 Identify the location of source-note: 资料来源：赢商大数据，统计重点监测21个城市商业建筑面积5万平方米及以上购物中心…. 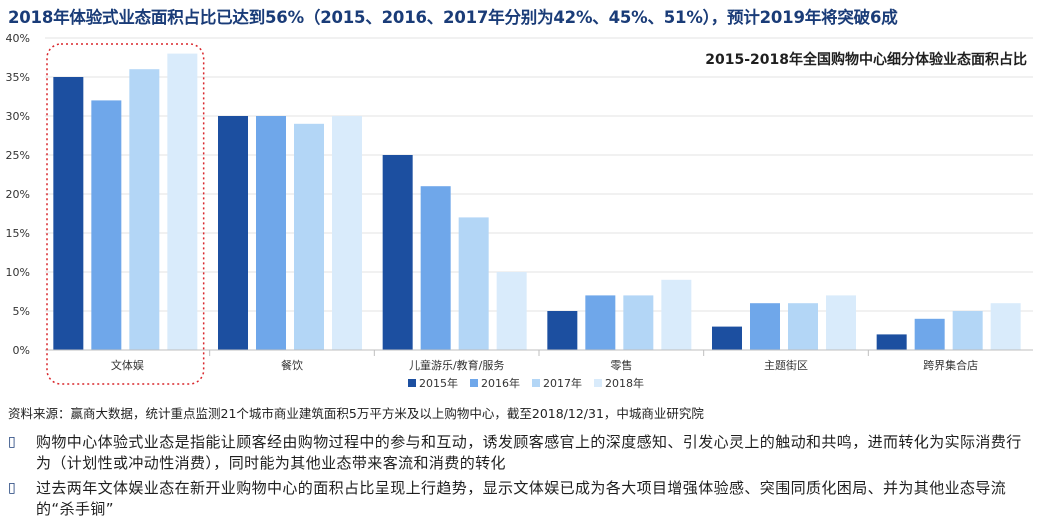
(356, 413).